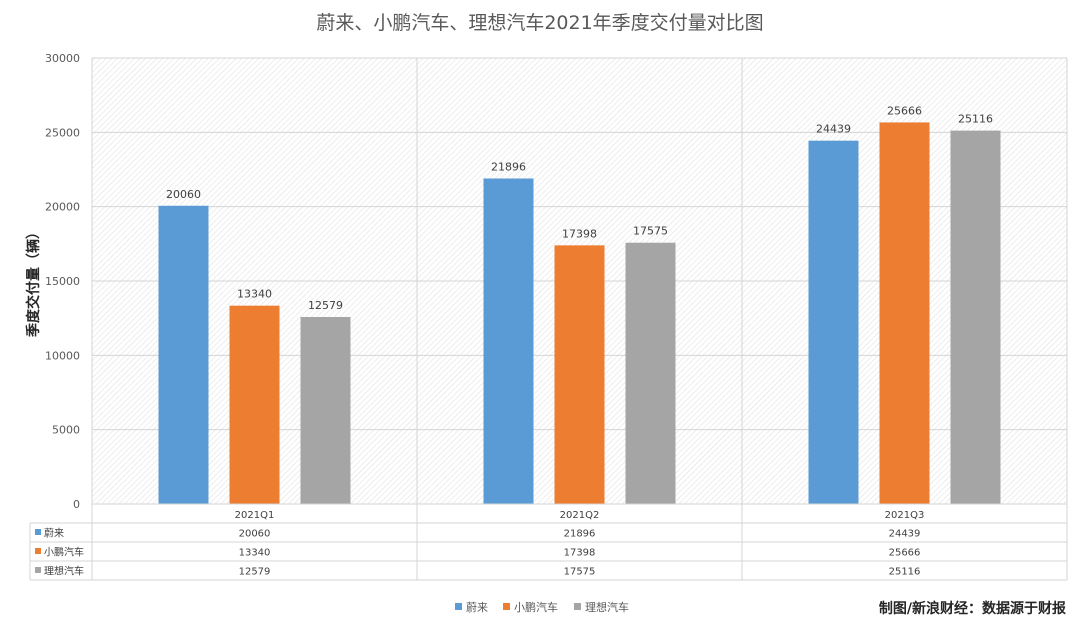 The width and height of the screenshot is (1080, 630). Describe the element at coordinates (536, 607) in the screenshot. I see `legend-label: 小鹏汽车` at that location.